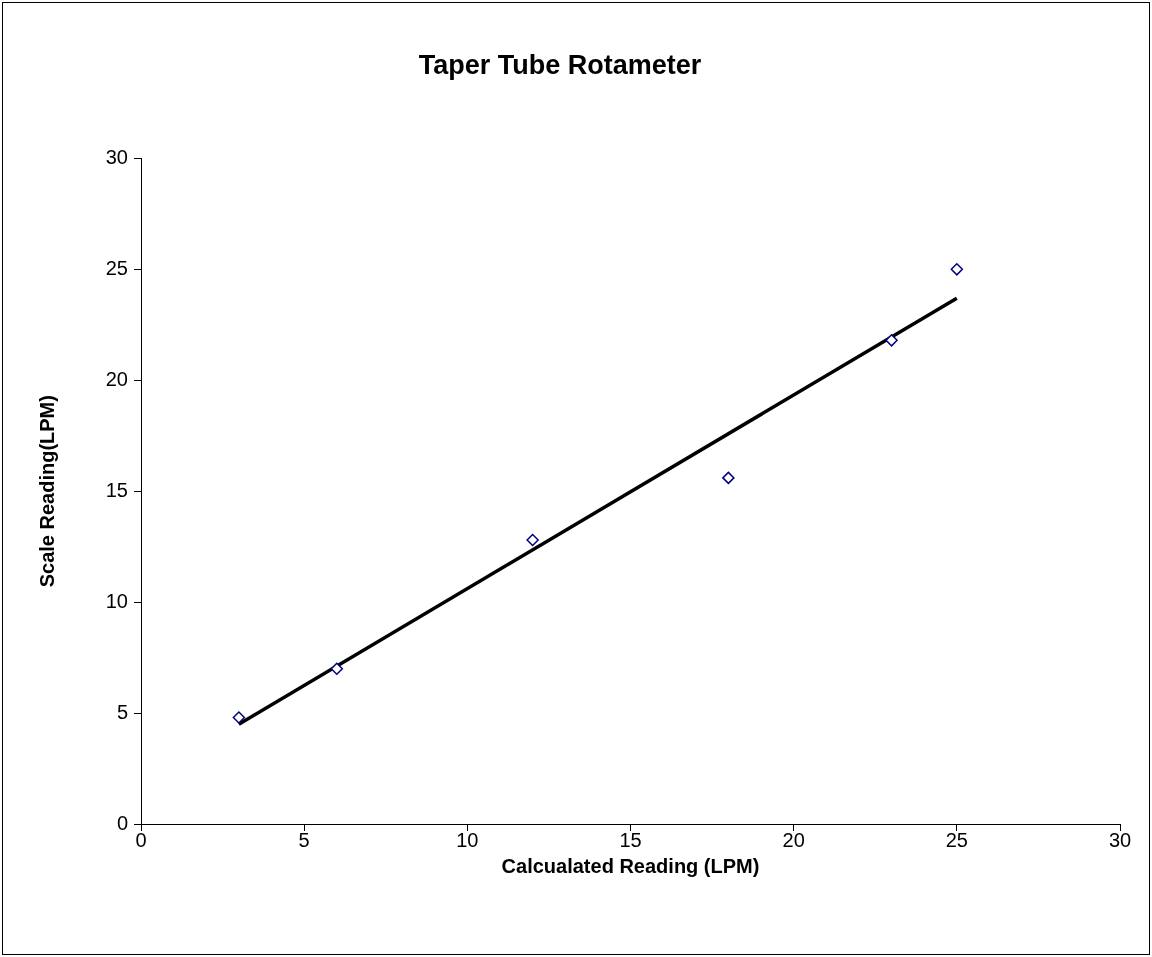 The height and width of the screenshot is (957, 1152). What do you see at coordinates (46, 491) in the screenshot?
I see `y-axis-title: Scale Reading(LPM)` at bounding box center [46, 491].